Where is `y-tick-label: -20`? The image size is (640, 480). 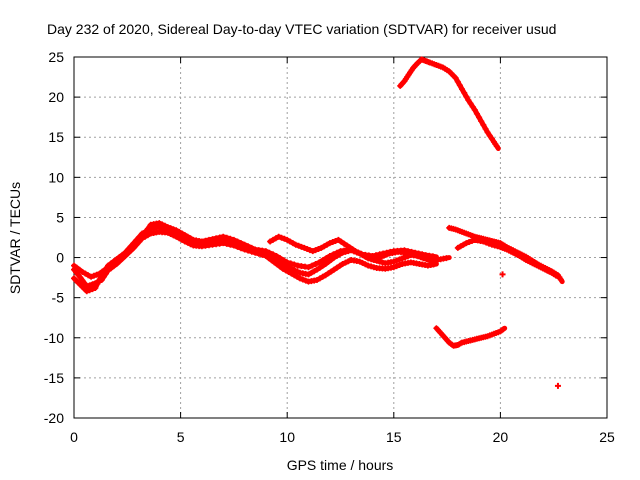
y-tick-label: -20 is located at coordinates (54, 418).